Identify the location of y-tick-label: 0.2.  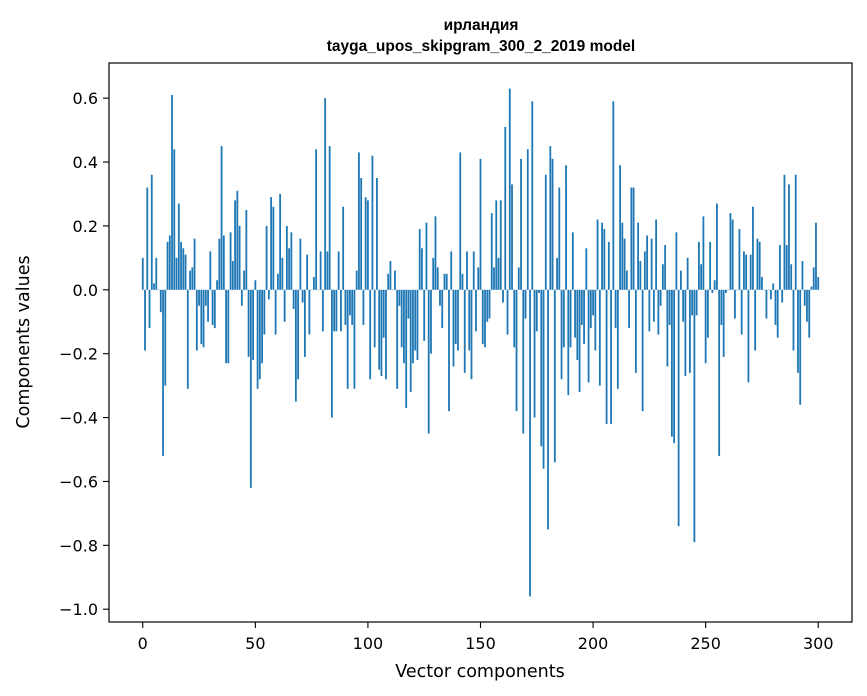
(85, 226).